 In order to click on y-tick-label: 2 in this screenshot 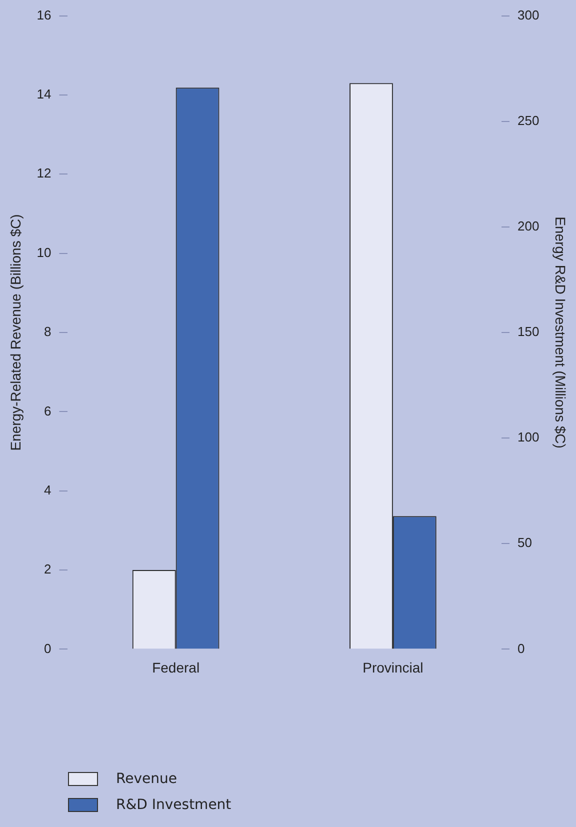, I will do `click(48, 569)`.